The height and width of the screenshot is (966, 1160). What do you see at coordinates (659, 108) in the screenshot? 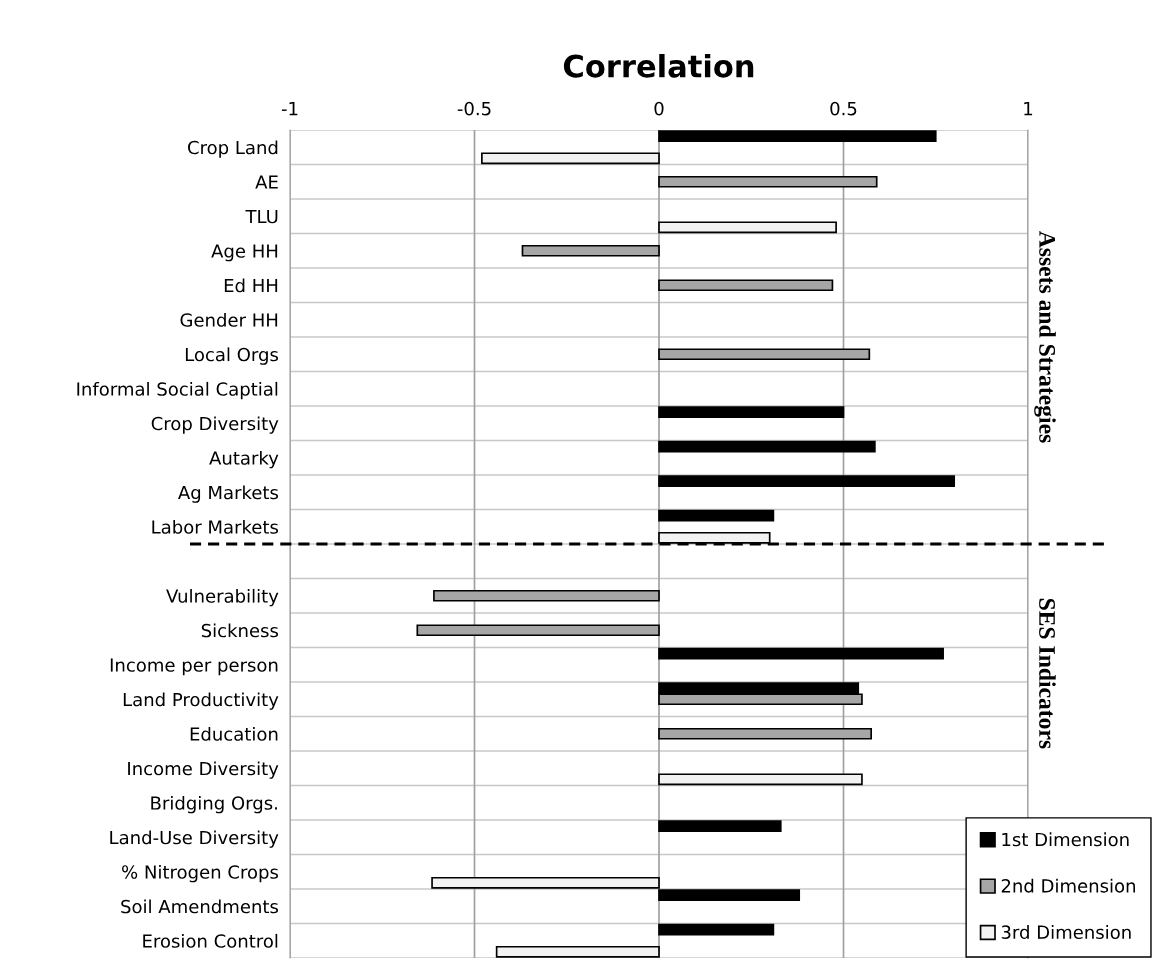
I see `x-tick-label: 0` at bounding box center [659, 108].